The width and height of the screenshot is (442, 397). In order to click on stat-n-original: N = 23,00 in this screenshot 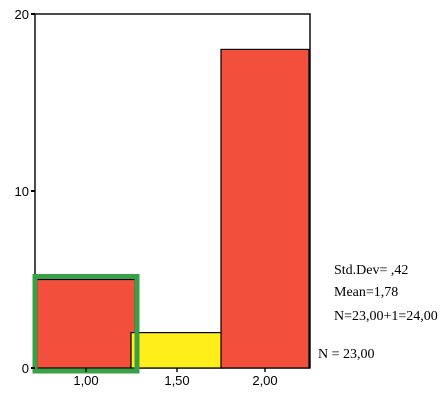, I will do `click(346, 354)`.